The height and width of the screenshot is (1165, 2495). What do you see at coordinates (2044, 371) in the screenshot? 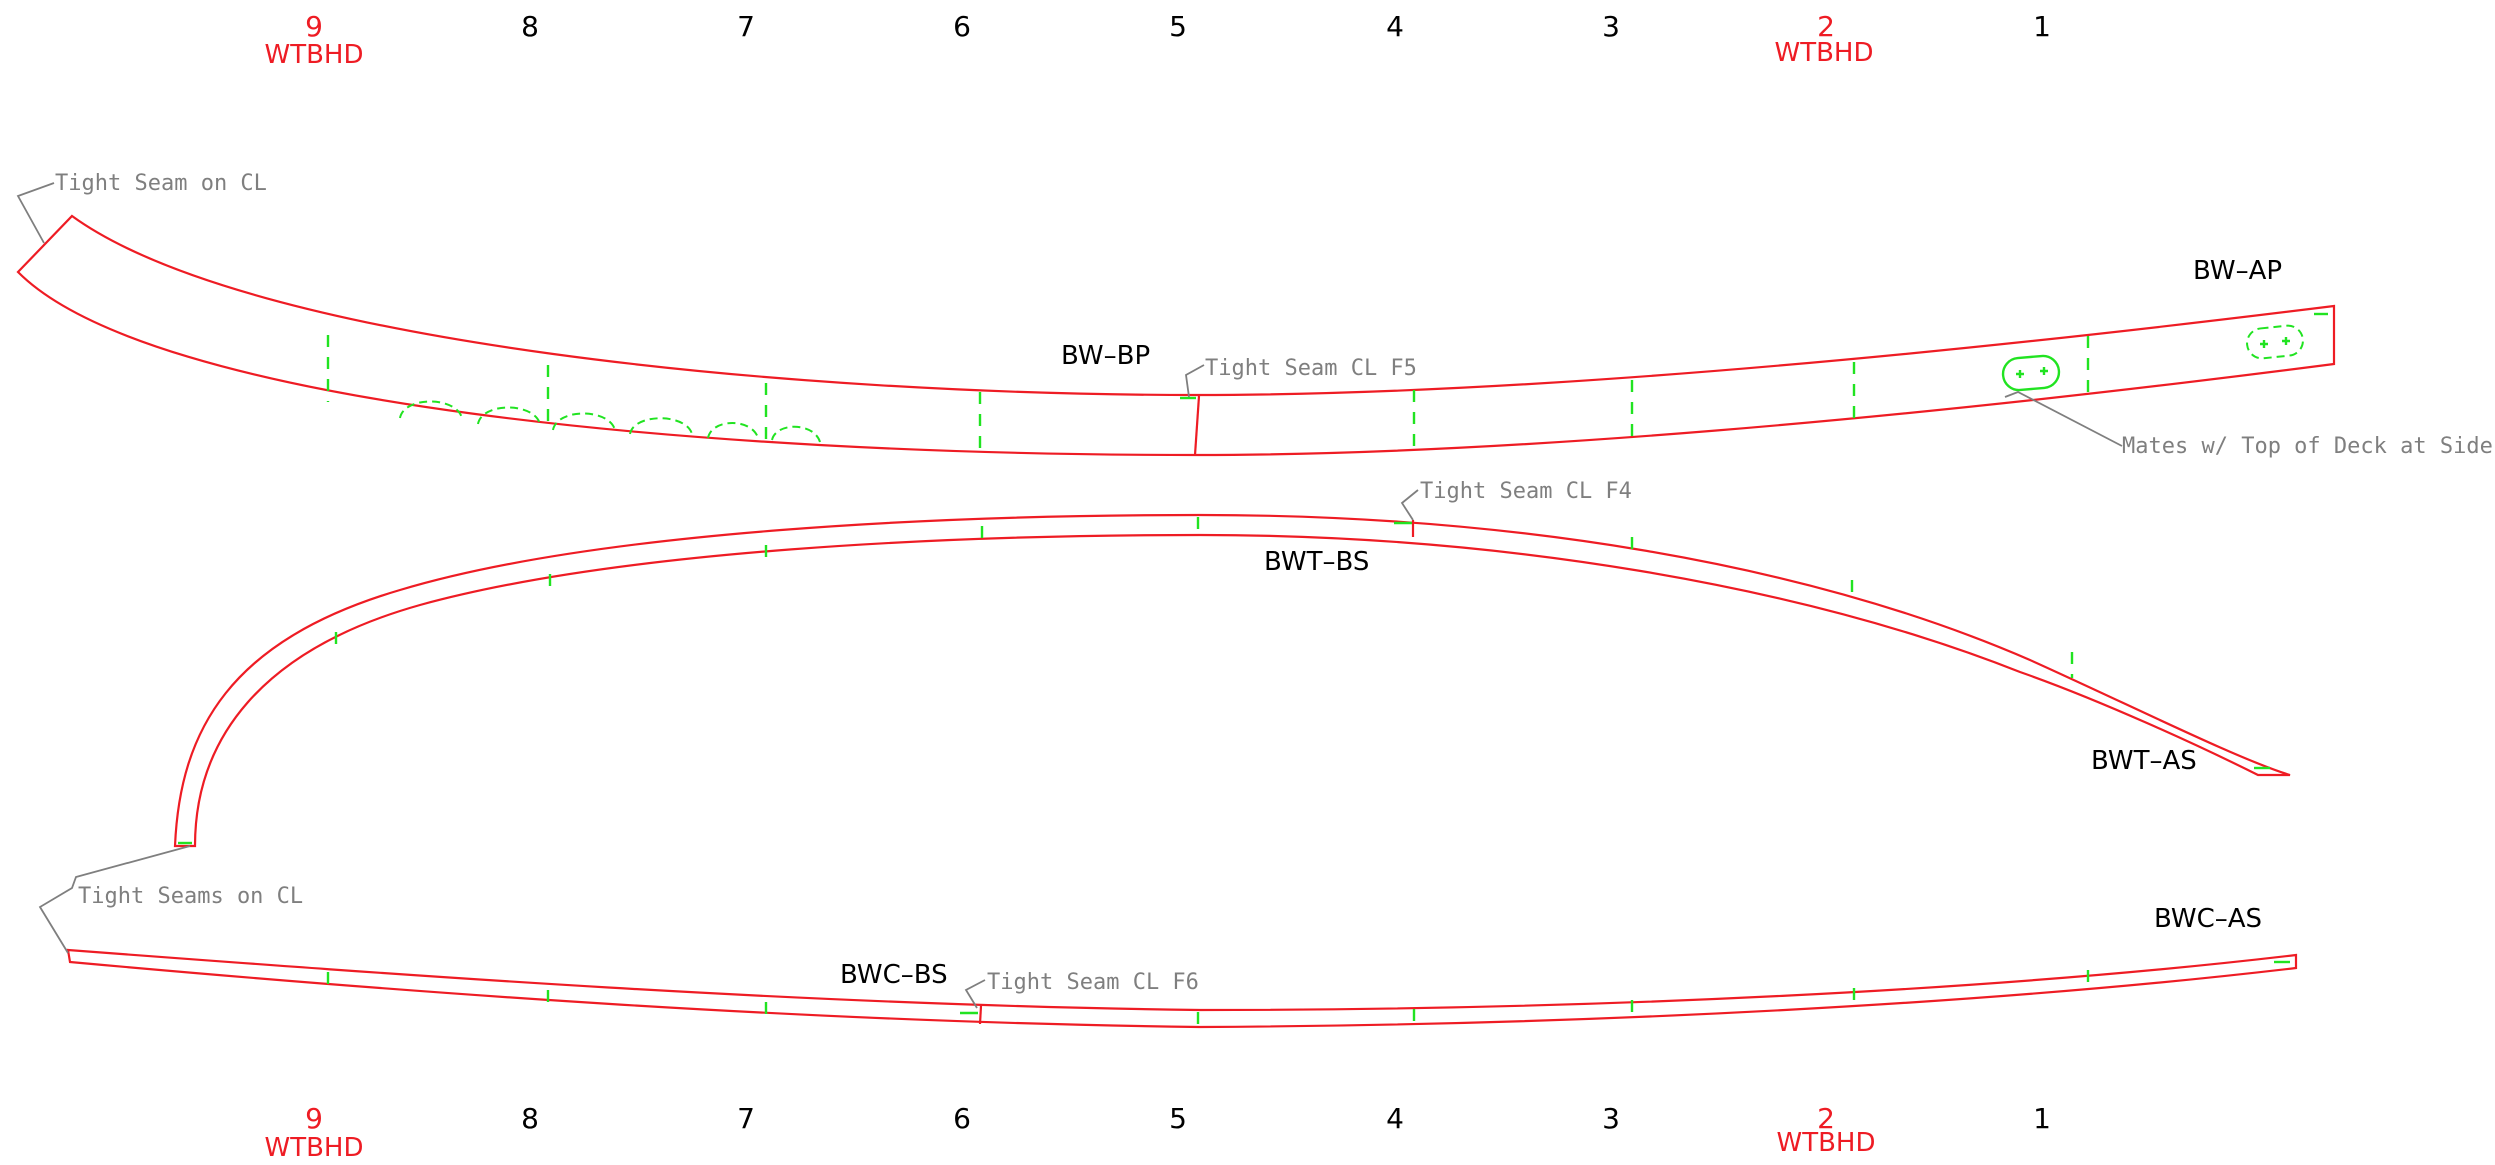
I see `slot-solid-plus-b` at bounding box center [2044, 371].